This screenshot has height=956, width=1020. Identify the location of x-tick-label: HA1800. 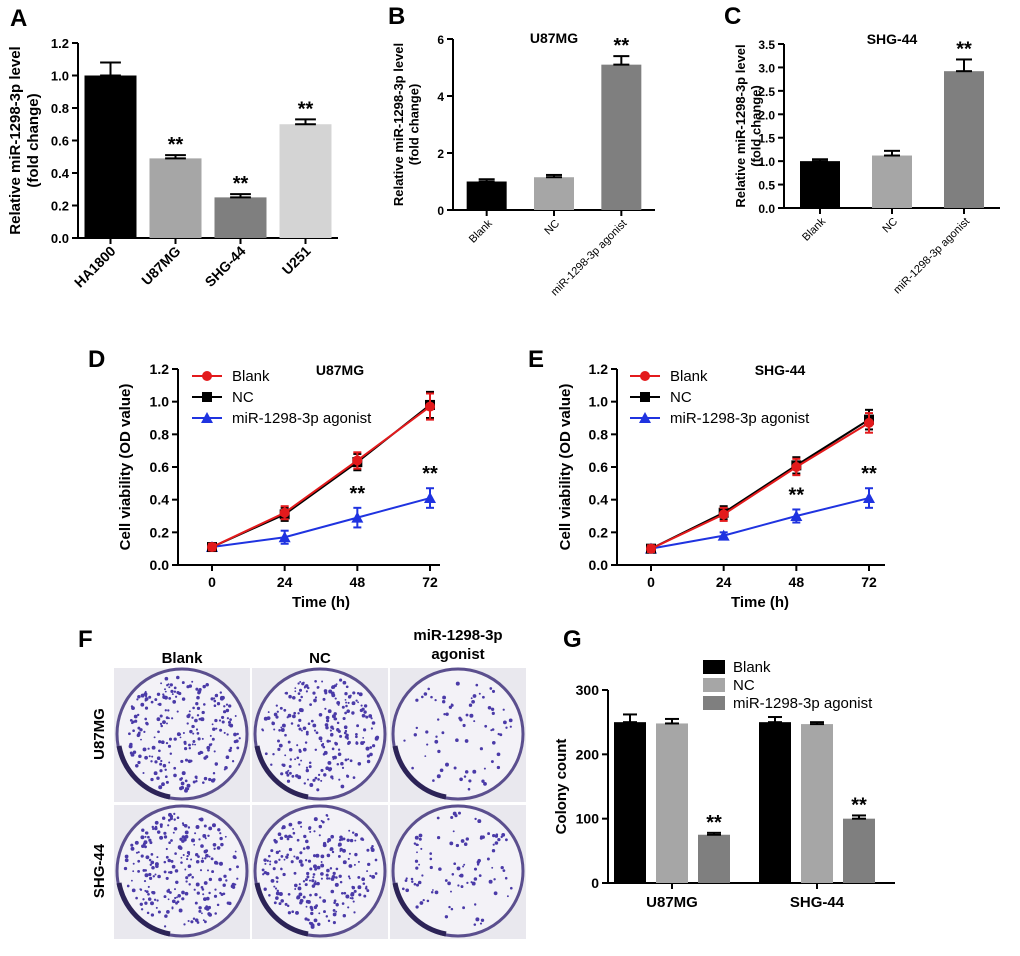
(95, 267).